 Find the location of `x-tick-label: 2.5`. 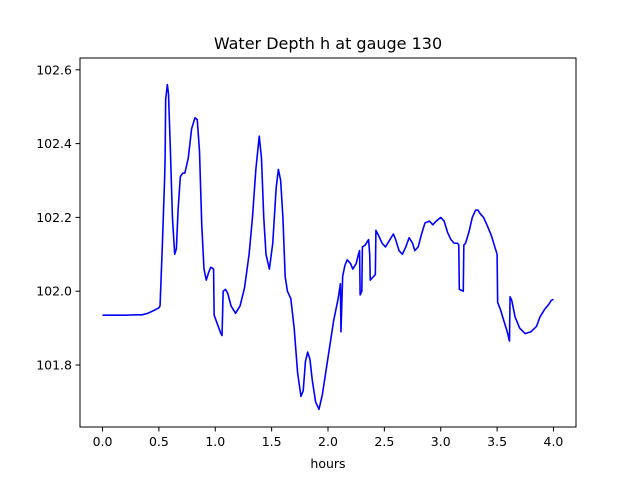

x-tick-label: 2.5 is located at coordinates (384, 441).